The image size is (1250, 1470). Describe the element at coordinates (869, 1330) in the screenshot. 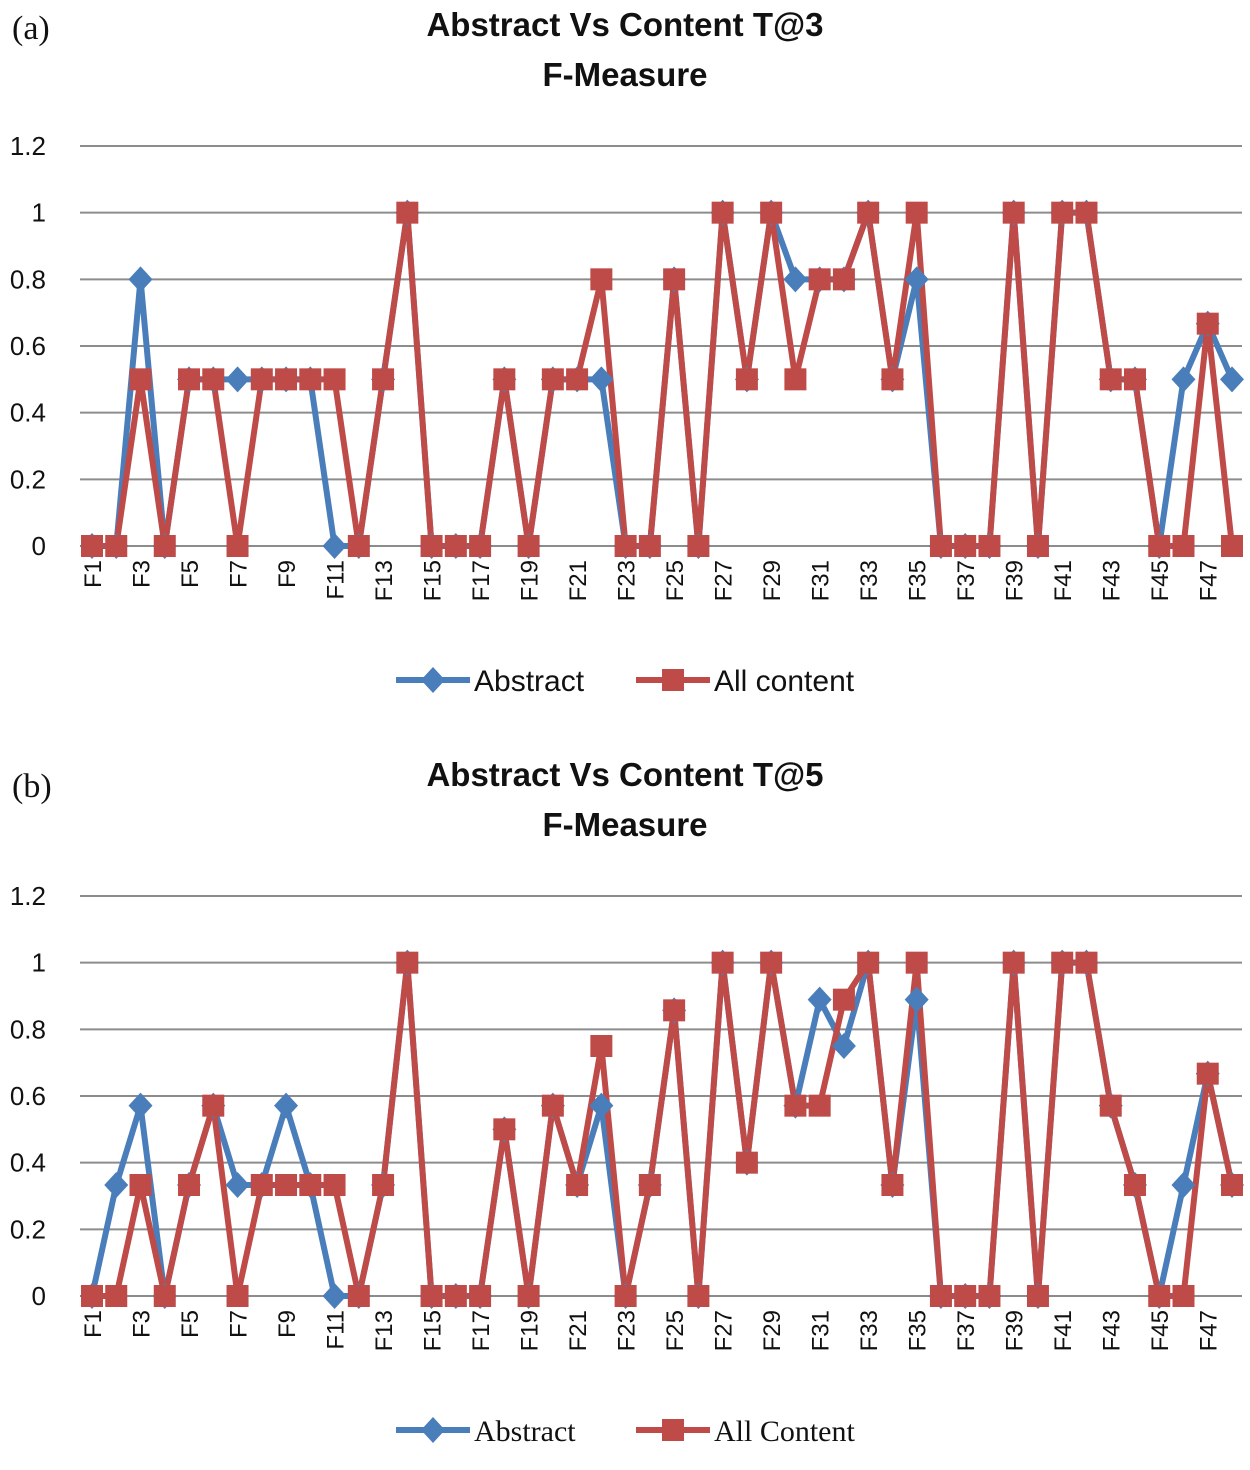

I see `x-tick-label: F33` at that location.